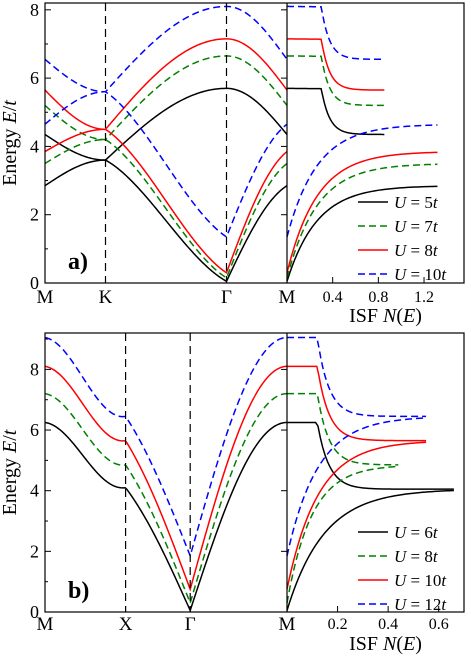 This screenshot has height=658, width=471. Describe the element at coordinates (378, 297) in the screenshot. I see `isf-tick-label: 0.8` at that location.